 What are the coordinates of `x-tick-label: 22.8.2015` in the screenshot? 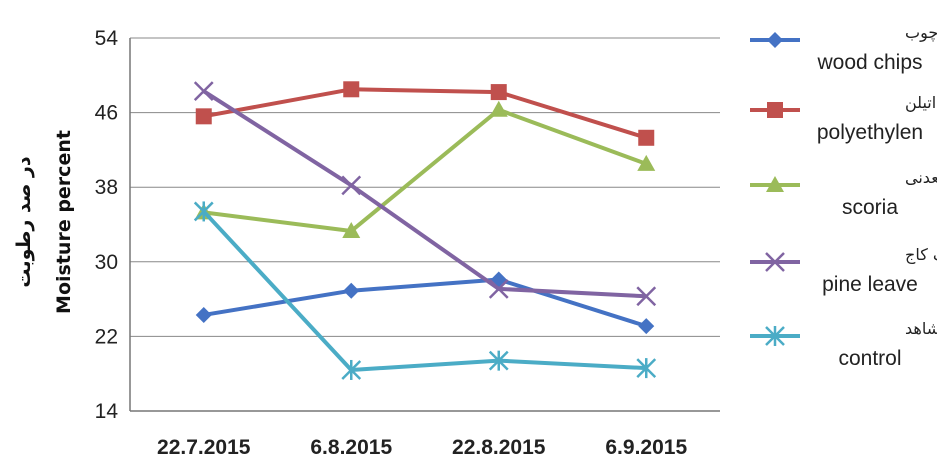 It's located at (499, 447).